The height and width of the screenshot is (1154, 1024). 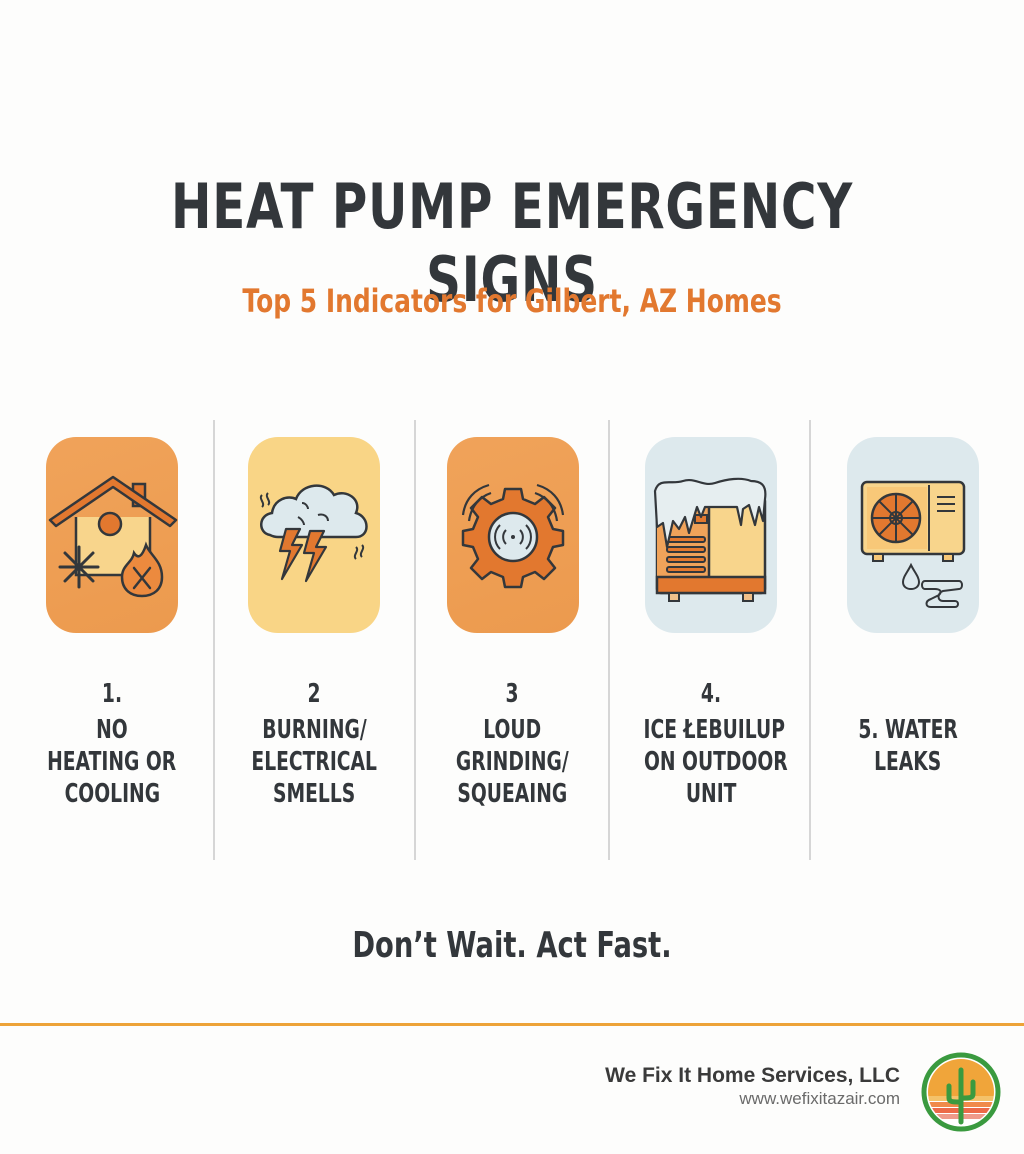 I want to click on gear-vibration-icon, so click(x=513, y=536).